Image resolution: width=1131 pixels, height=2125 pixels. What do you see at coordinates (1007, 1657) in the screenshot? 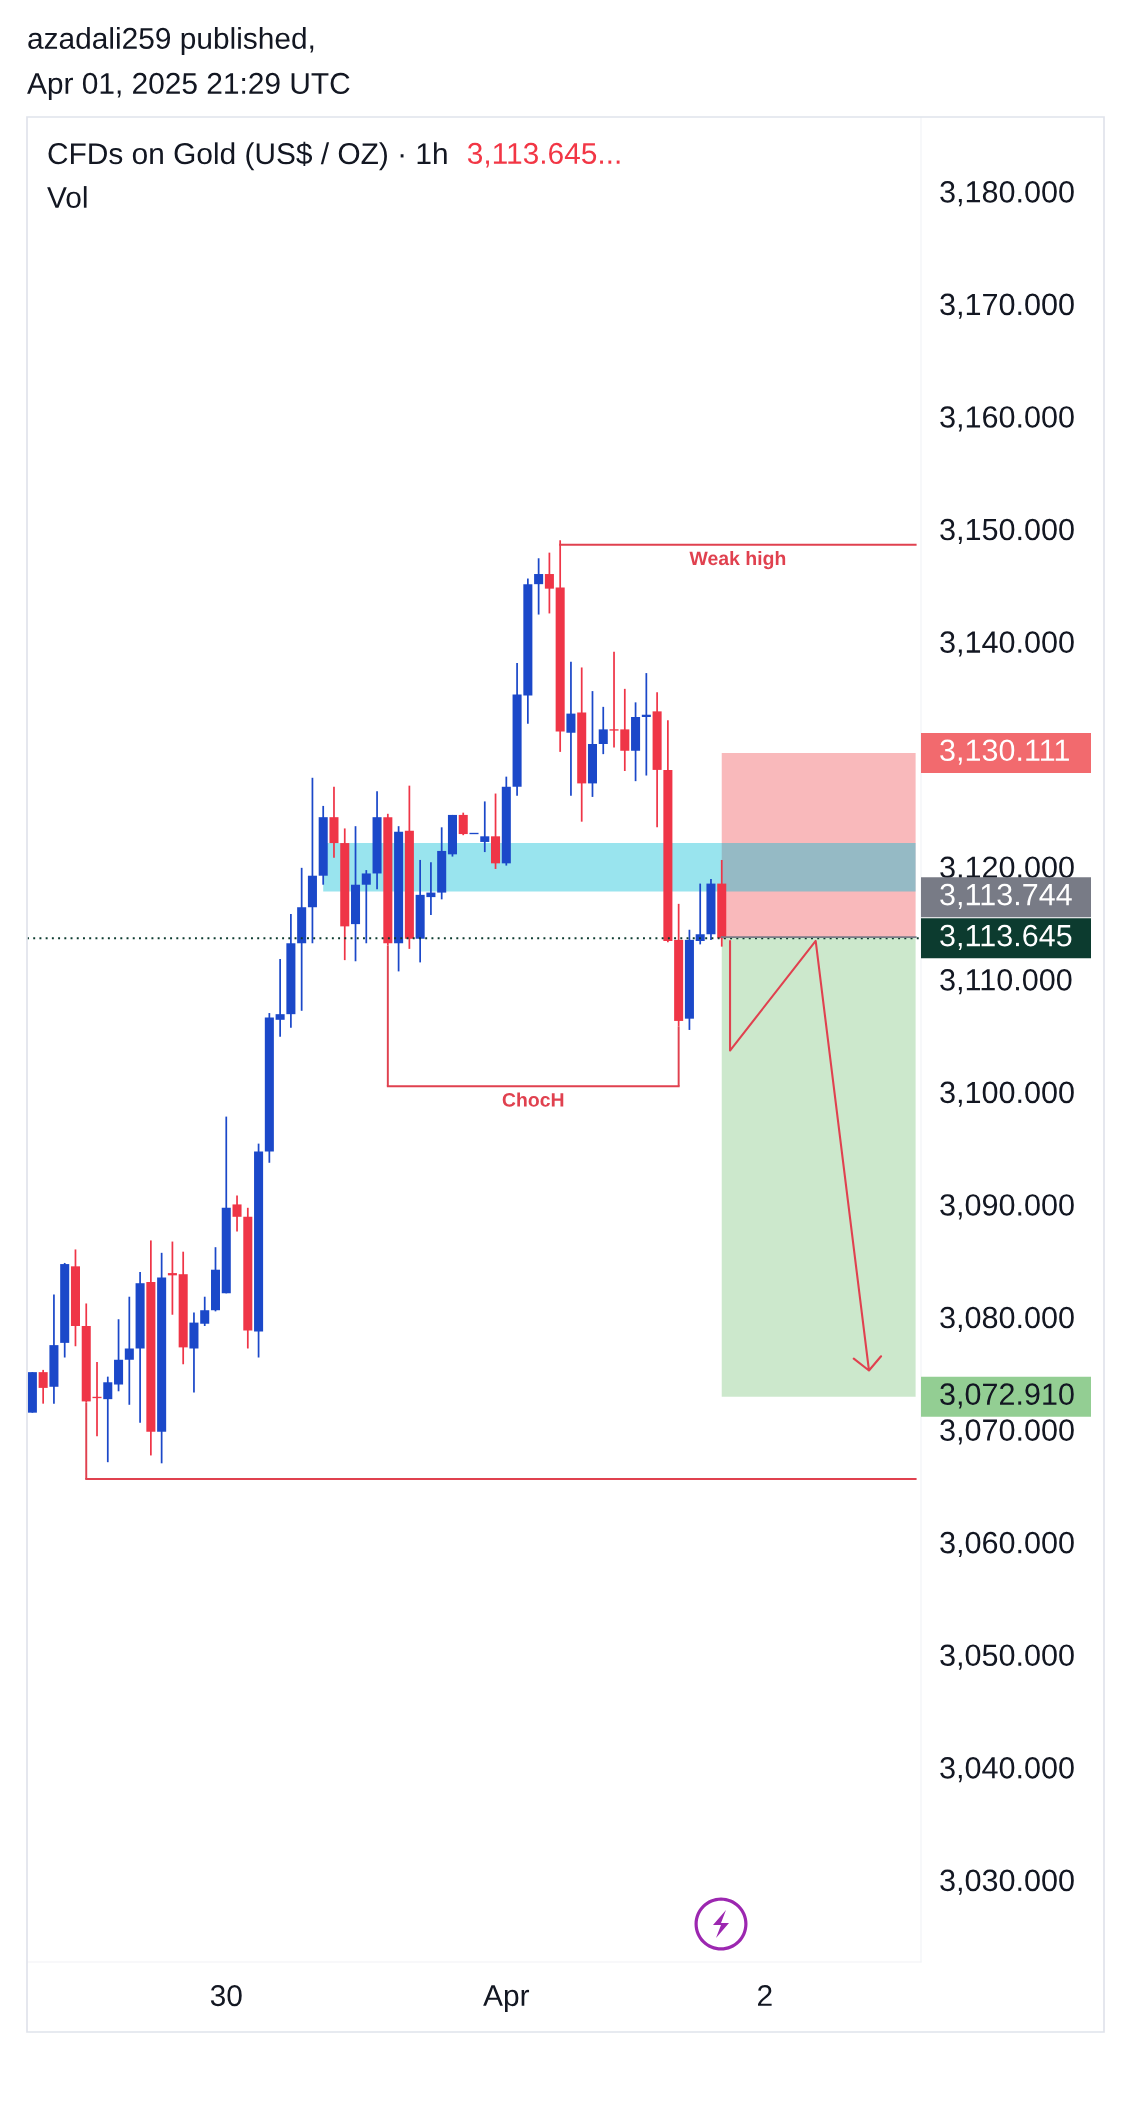
I see `y-tick-label: 3,050.000` at bounding box center [1007, 1657].